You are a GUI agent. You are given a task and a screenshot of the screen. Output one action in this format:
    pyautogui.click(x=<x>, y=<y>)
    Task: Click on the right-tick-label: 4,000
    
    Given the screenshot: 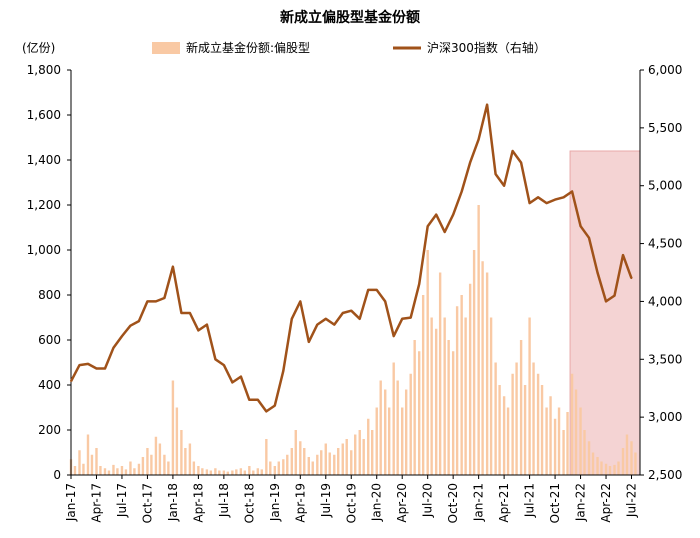 What is the action you would take?
    pyautogui.click(x=665, y=301)
    